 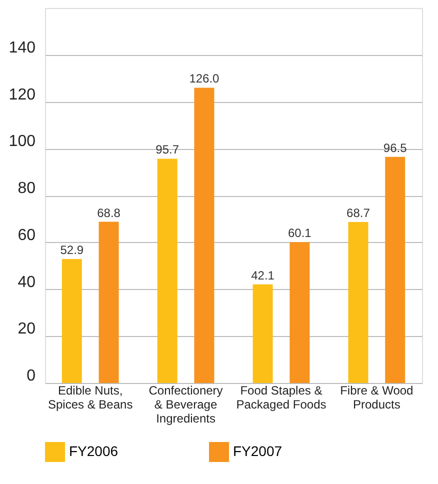 What do you see at coordinates (31, 376) in the screenshot?
I see `y-tick-label: 0` at bounding box center [31, 376].